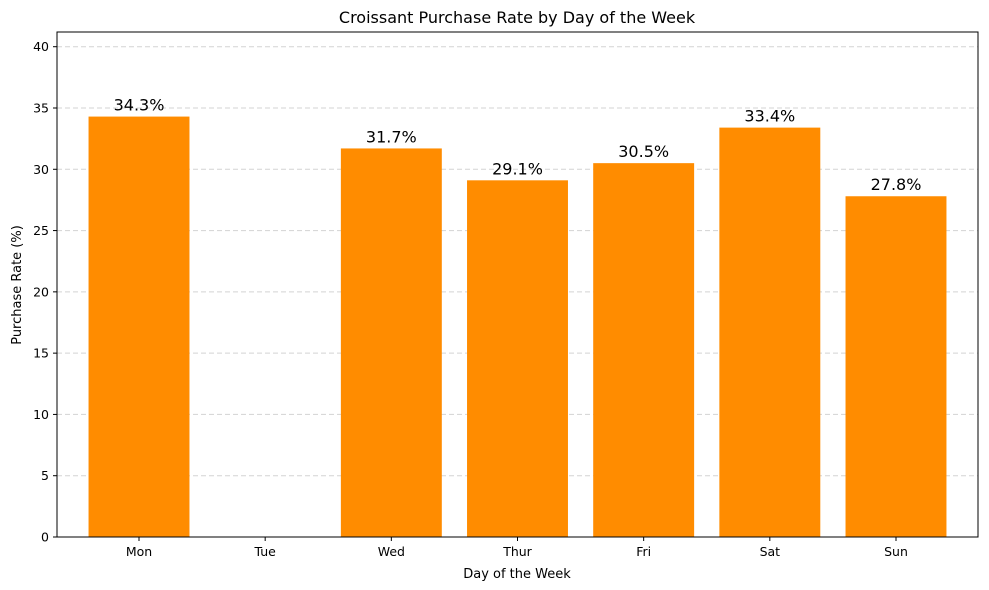  Describe the element at coordinates (139, 105) in the screenshot. I see `data-label-mon: 34.3%` at that location.